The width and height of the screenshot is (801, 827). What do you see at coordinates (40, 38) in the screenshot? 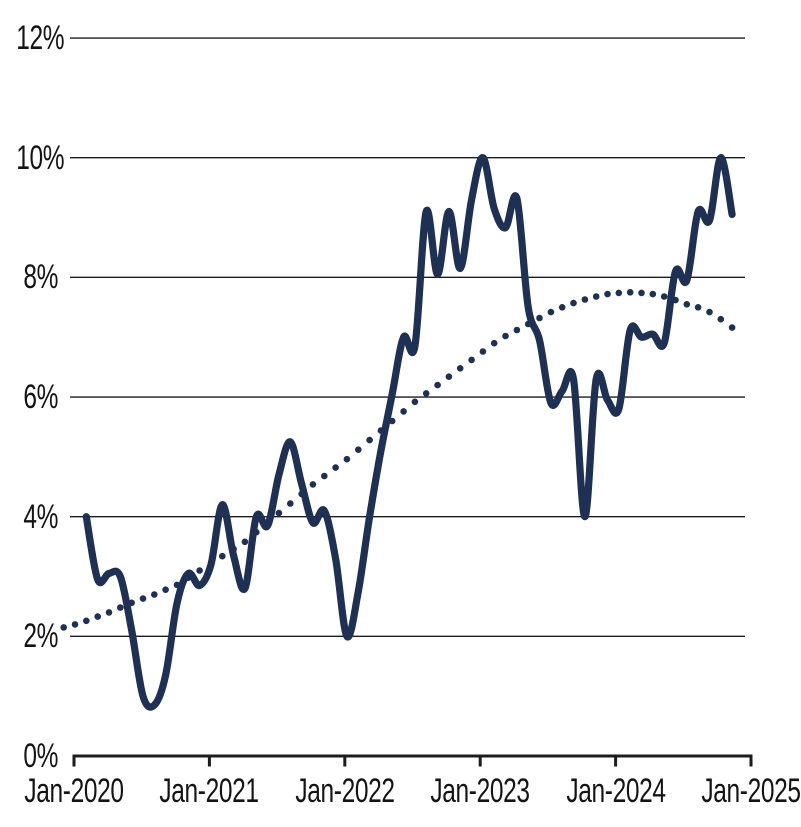
I see `y-tick-label-12: 12%` at bounding box center [40, 38].